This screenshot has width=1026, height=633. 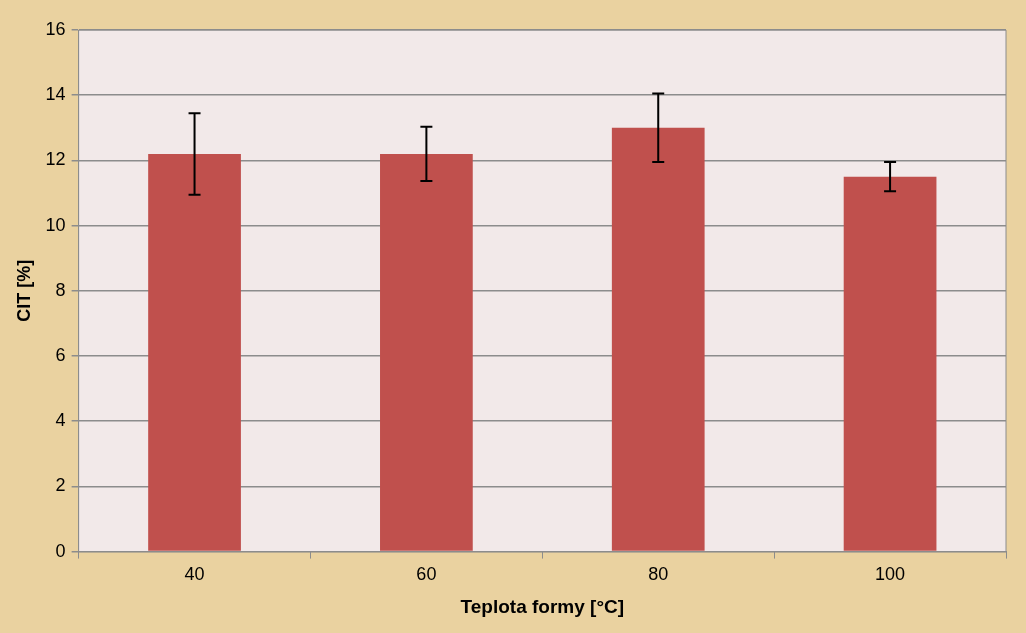 I want to click on y-tick-label: 12, so click(x=55, y=159).